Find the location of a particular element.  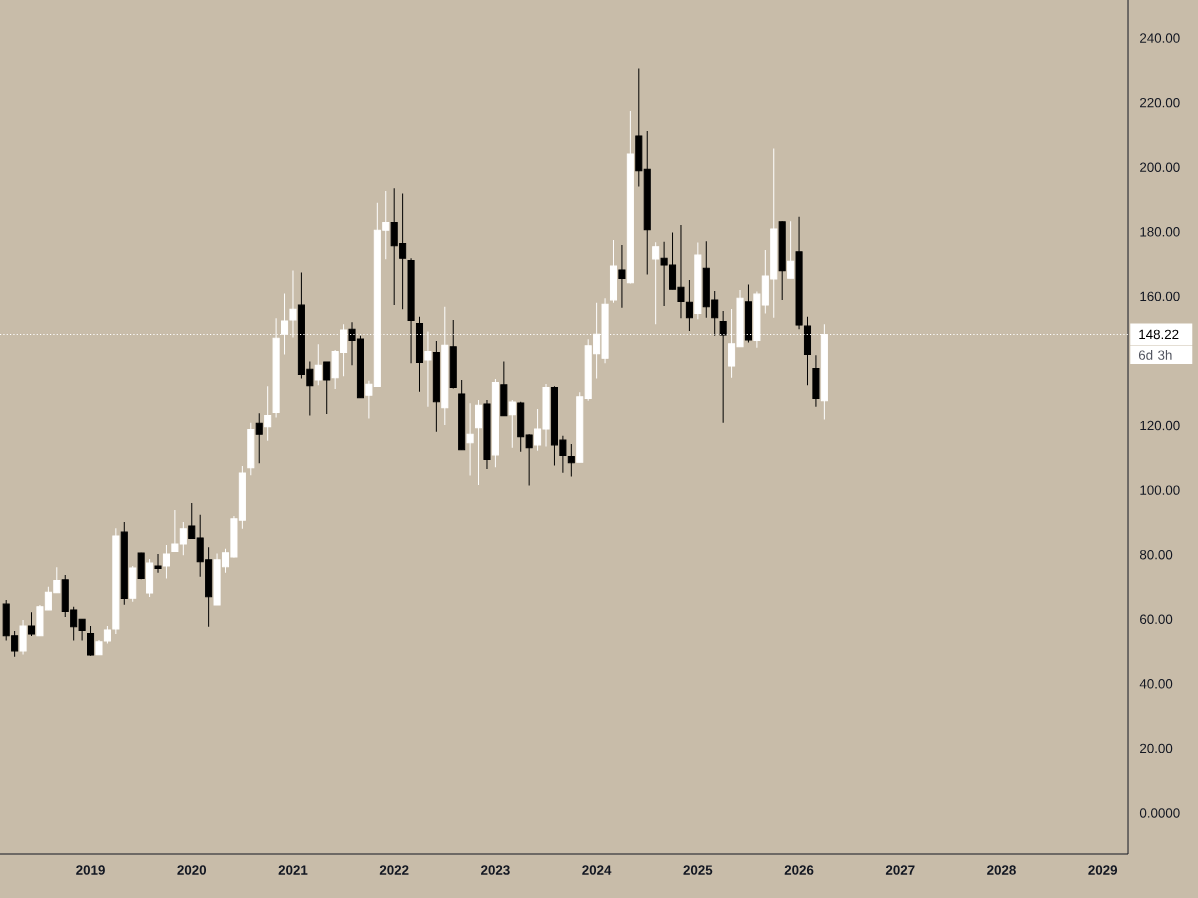

x-tick-label: 2019 is located at coordinates (90, 870).